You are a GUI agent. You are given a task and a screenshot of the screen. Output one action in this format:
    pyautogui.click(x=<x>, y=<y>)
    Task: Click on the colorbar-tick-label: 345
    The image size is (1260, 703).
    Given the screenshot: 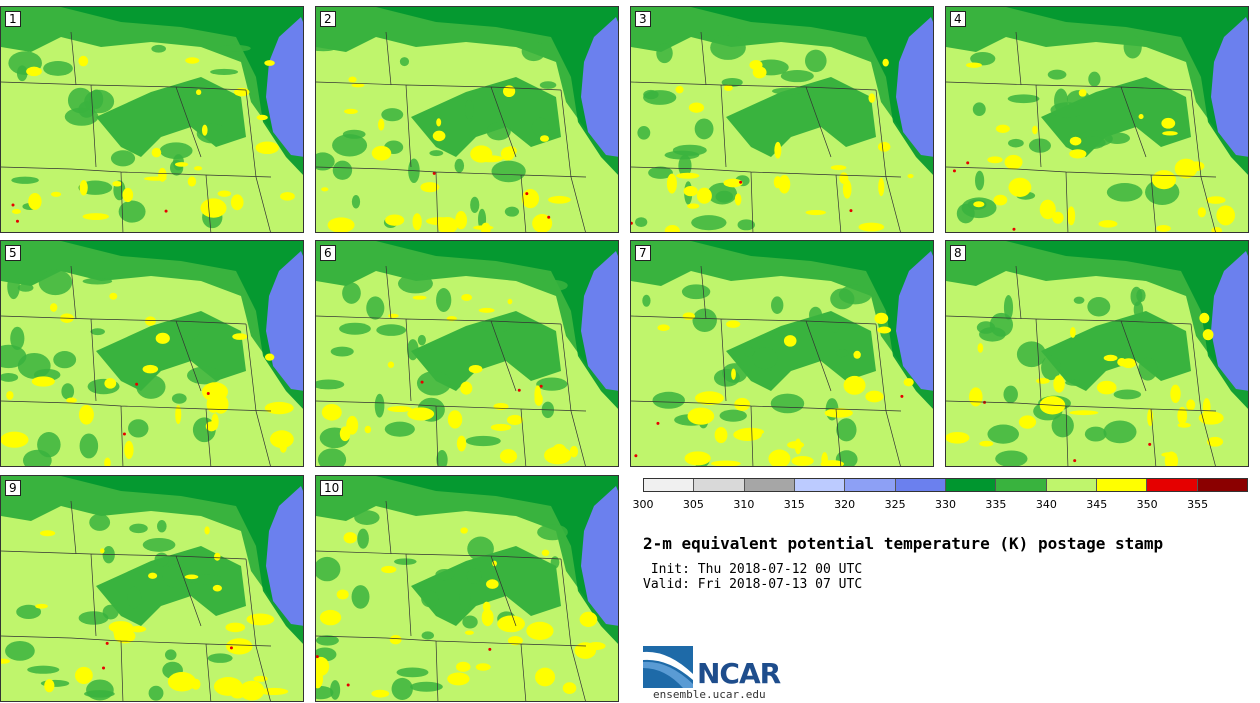 What is the action you would take?
    pyautogui.click(x=1097, y=504)
    